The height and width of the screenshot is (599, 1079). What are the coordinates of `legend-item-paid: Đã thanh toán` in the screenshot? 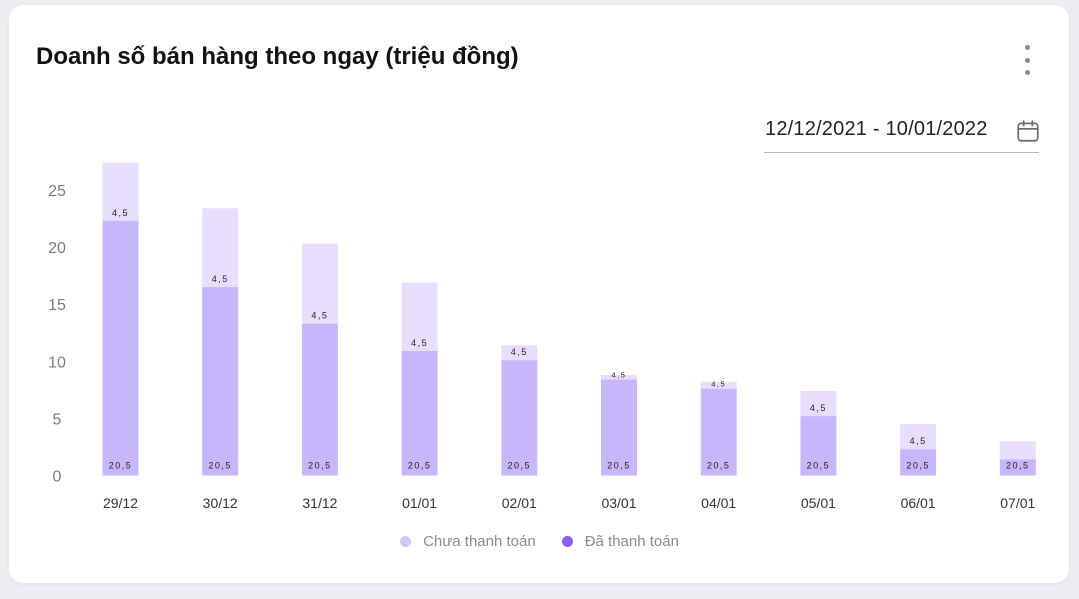 It's located at (620, 541).